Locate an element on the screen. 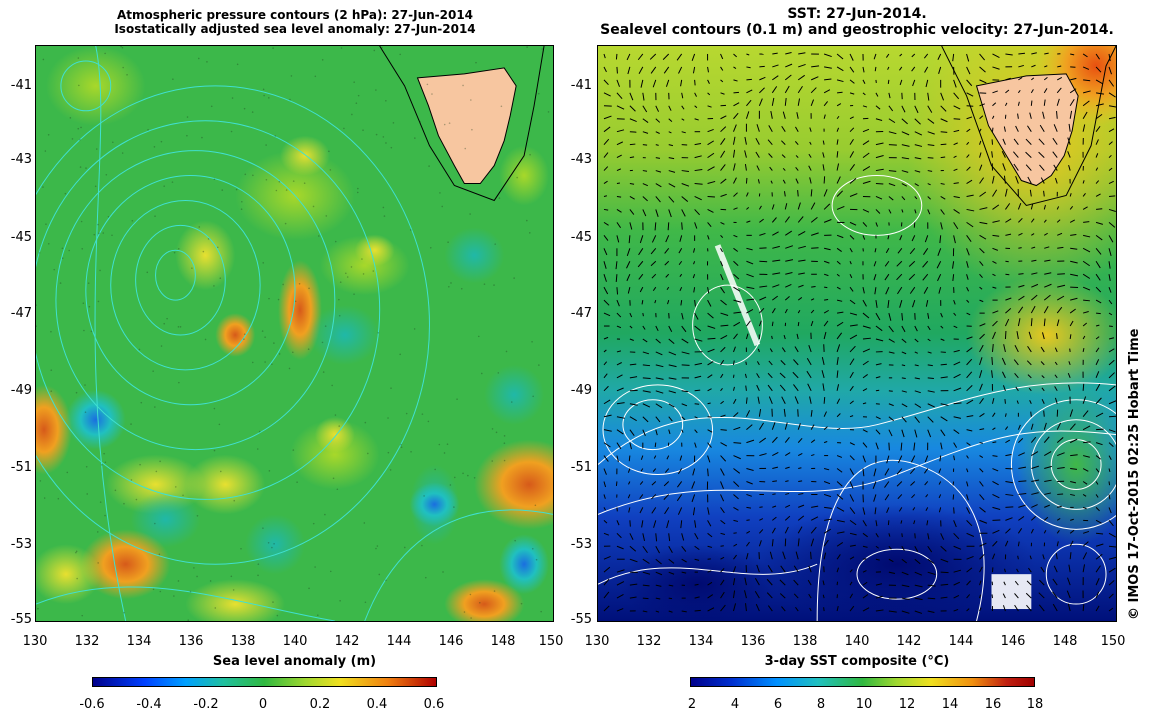 This screenshot has width=1150, height=712. left-x-label: 138 is located at coordinates (243, 641).